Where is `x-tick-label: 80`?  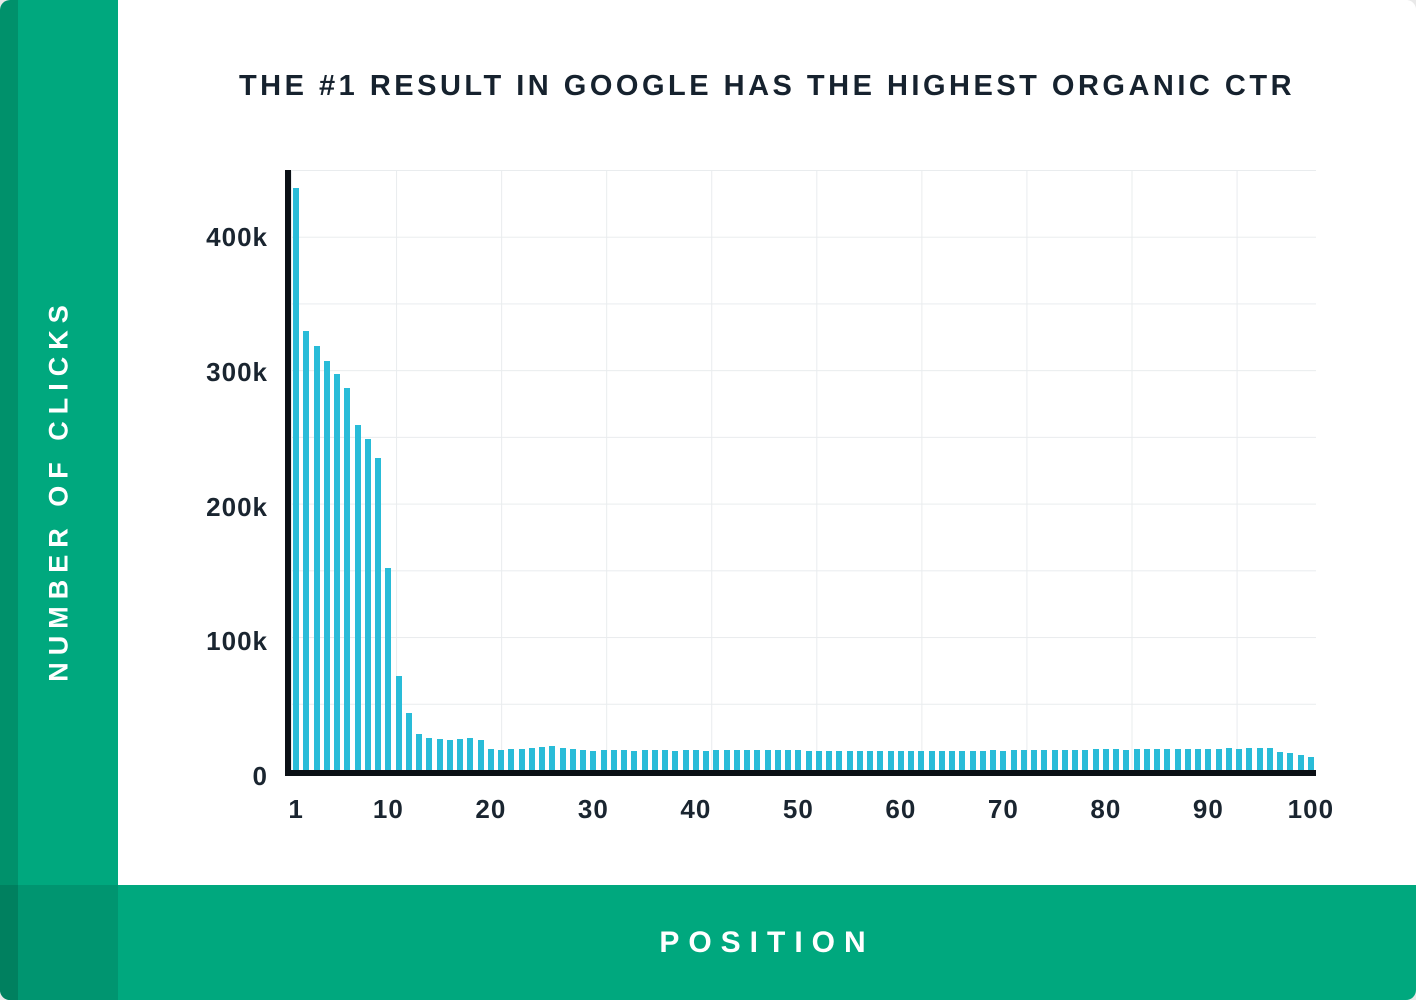
x-tick-label: 80 is located at coordinates (1106, 809).